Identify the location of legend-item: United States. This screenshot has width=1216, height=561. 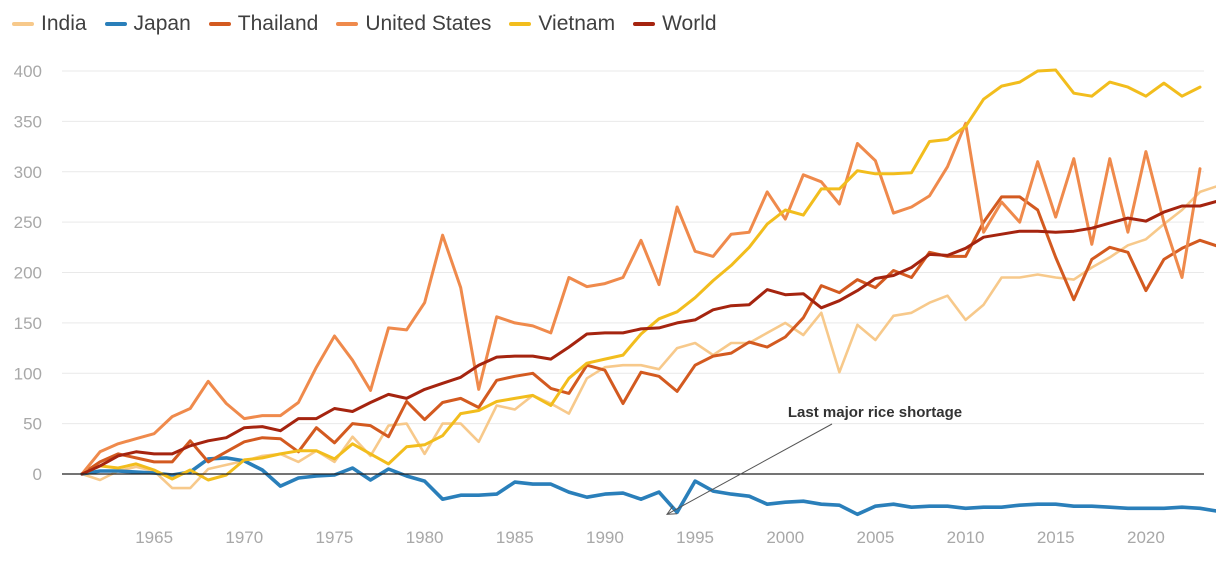
(413, 24).